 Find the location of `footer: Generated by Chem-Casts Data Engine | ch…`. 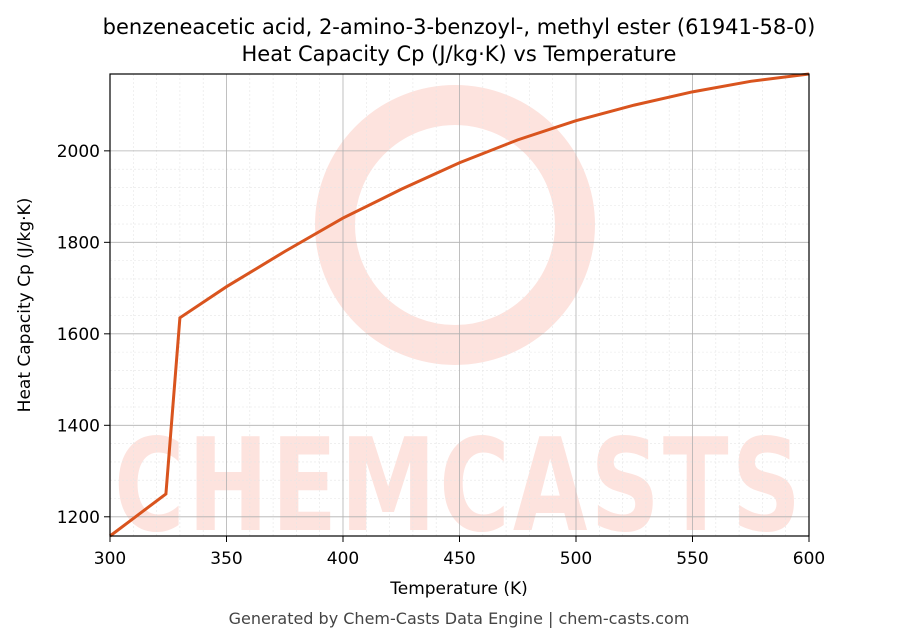

footer: Generated by Chem-Casts Data Engine | ch… is located at coordinates (459, 618).